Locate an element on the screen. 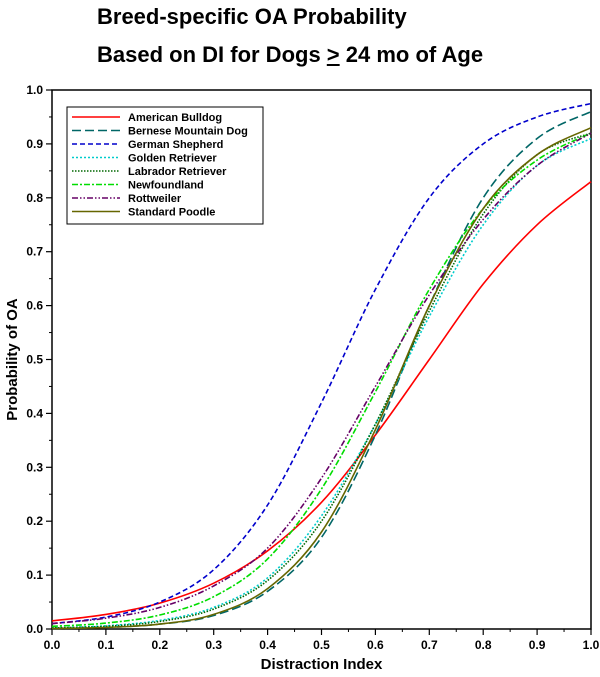 The height and width of the screenshot is (677, 600). y-tick-label: 0.5 is located at coordinates (34, 360).